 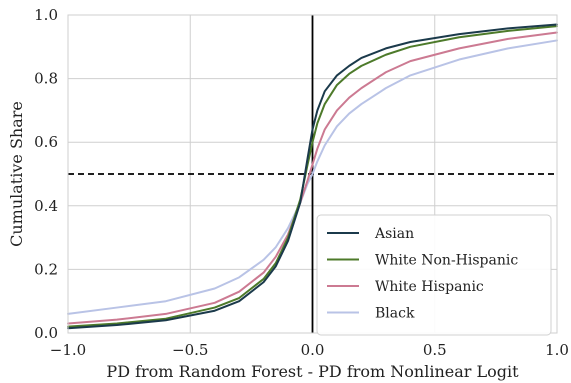 I want to click on legend-box, so click(x=434, y=275).